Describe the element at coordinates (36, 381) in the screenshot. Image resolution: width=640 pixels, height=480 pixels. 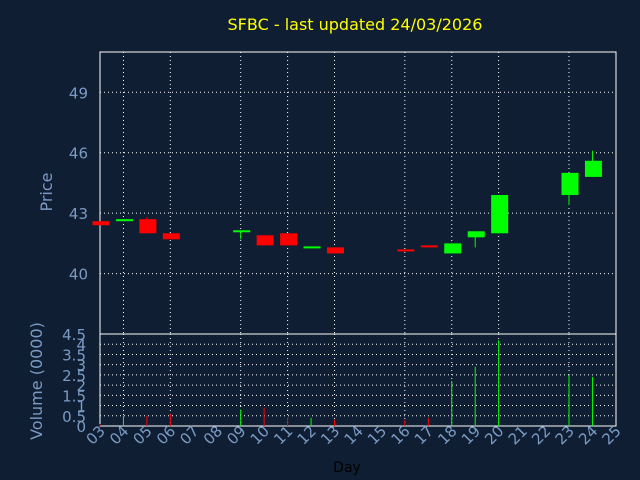
I see `volume-axis-label: Volume (0000)` at that location.